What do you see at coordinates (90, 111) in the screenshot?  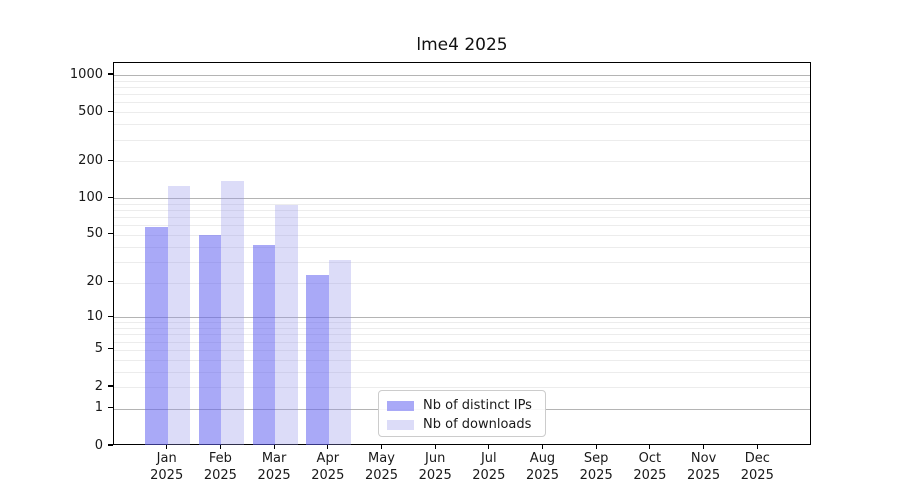 I see `y-tick-label-500: 500` at bounding box center [90, 111].